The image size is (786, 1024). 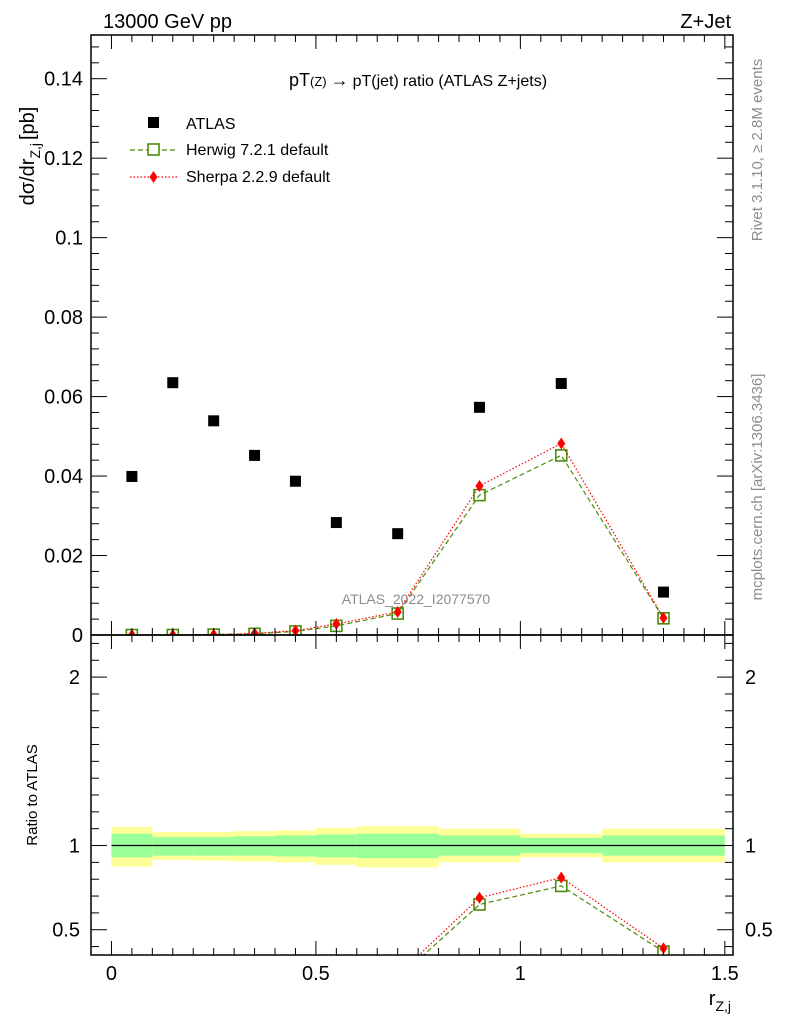 I want to click on y-tick-label: 0.02, so click(x=63, y=557).